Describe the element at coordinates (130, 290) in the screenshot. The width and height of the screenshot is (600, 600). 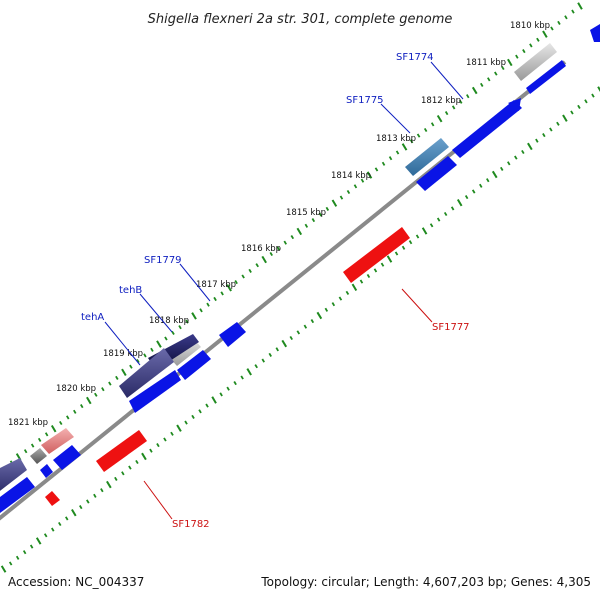
I see `gene-label-tehb: tehB` at that location.